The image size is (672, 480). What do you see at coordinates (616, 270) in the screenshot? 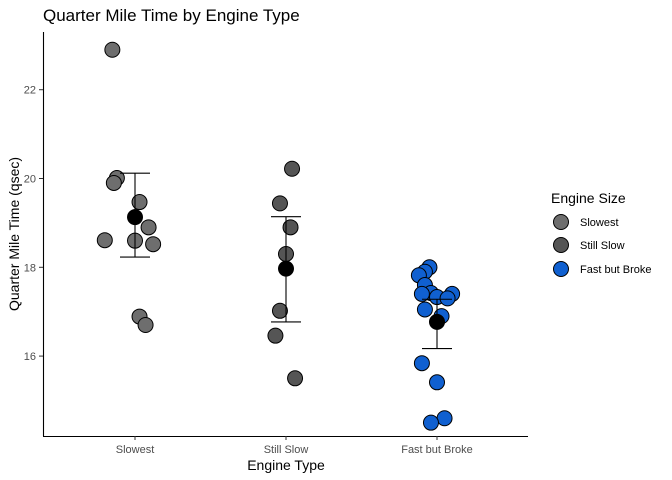
I see `legend-label: Fast but Broke` at bounding box center [616, 270].